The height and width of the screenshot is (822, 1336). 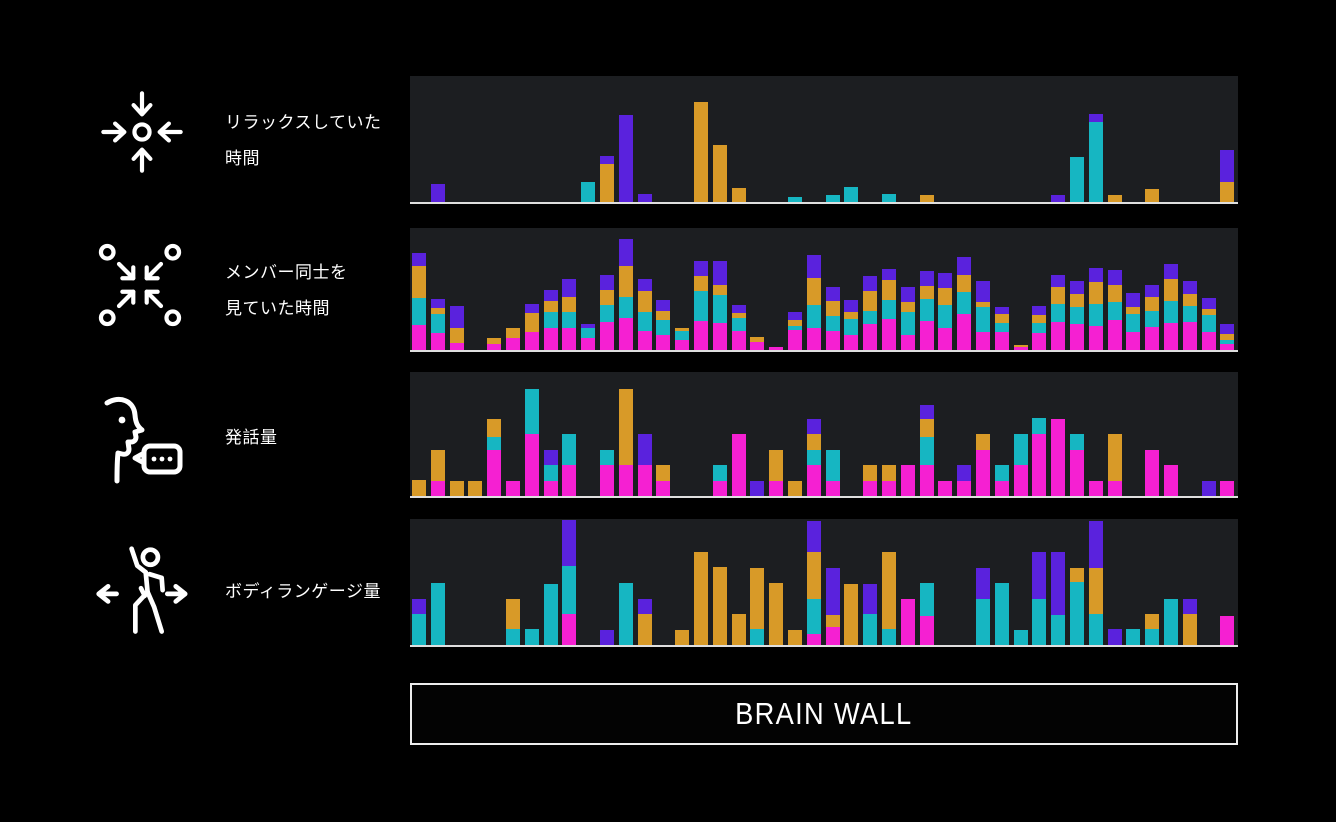 I want to click on metric-label-line: 時間, so click(x=242, y=158).